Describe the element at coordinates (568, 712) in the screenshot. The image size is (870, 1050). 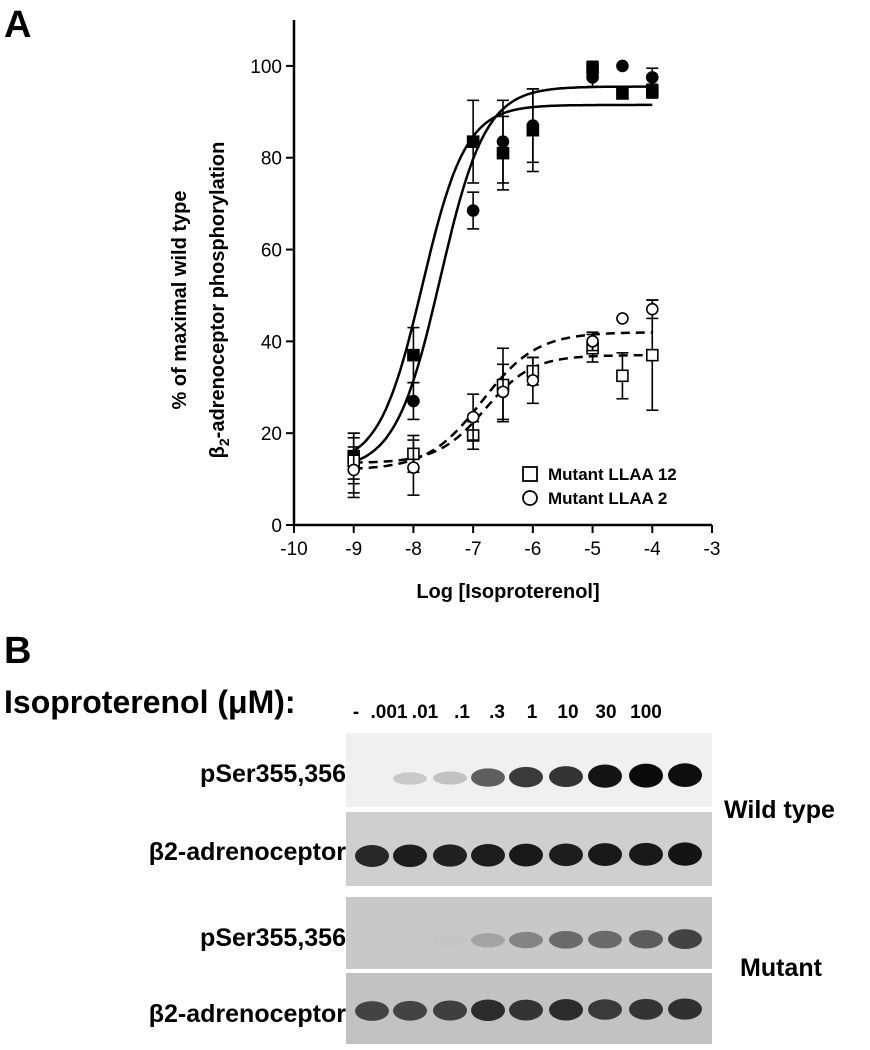
I see `concentration-label: 10` at that location.